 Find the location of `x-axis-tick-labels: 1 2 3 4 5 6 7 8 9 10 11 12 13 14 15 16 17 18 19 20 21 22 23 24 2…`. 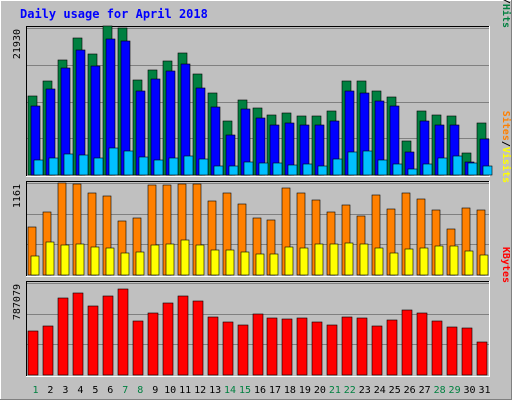

x-axis-tick-labels: 1 2 3 4 5 6 7 8 9 10 11 12 13 14 15 16 17 18 19 20 21 22 23 24 2… is located at coordinates (261, 390).